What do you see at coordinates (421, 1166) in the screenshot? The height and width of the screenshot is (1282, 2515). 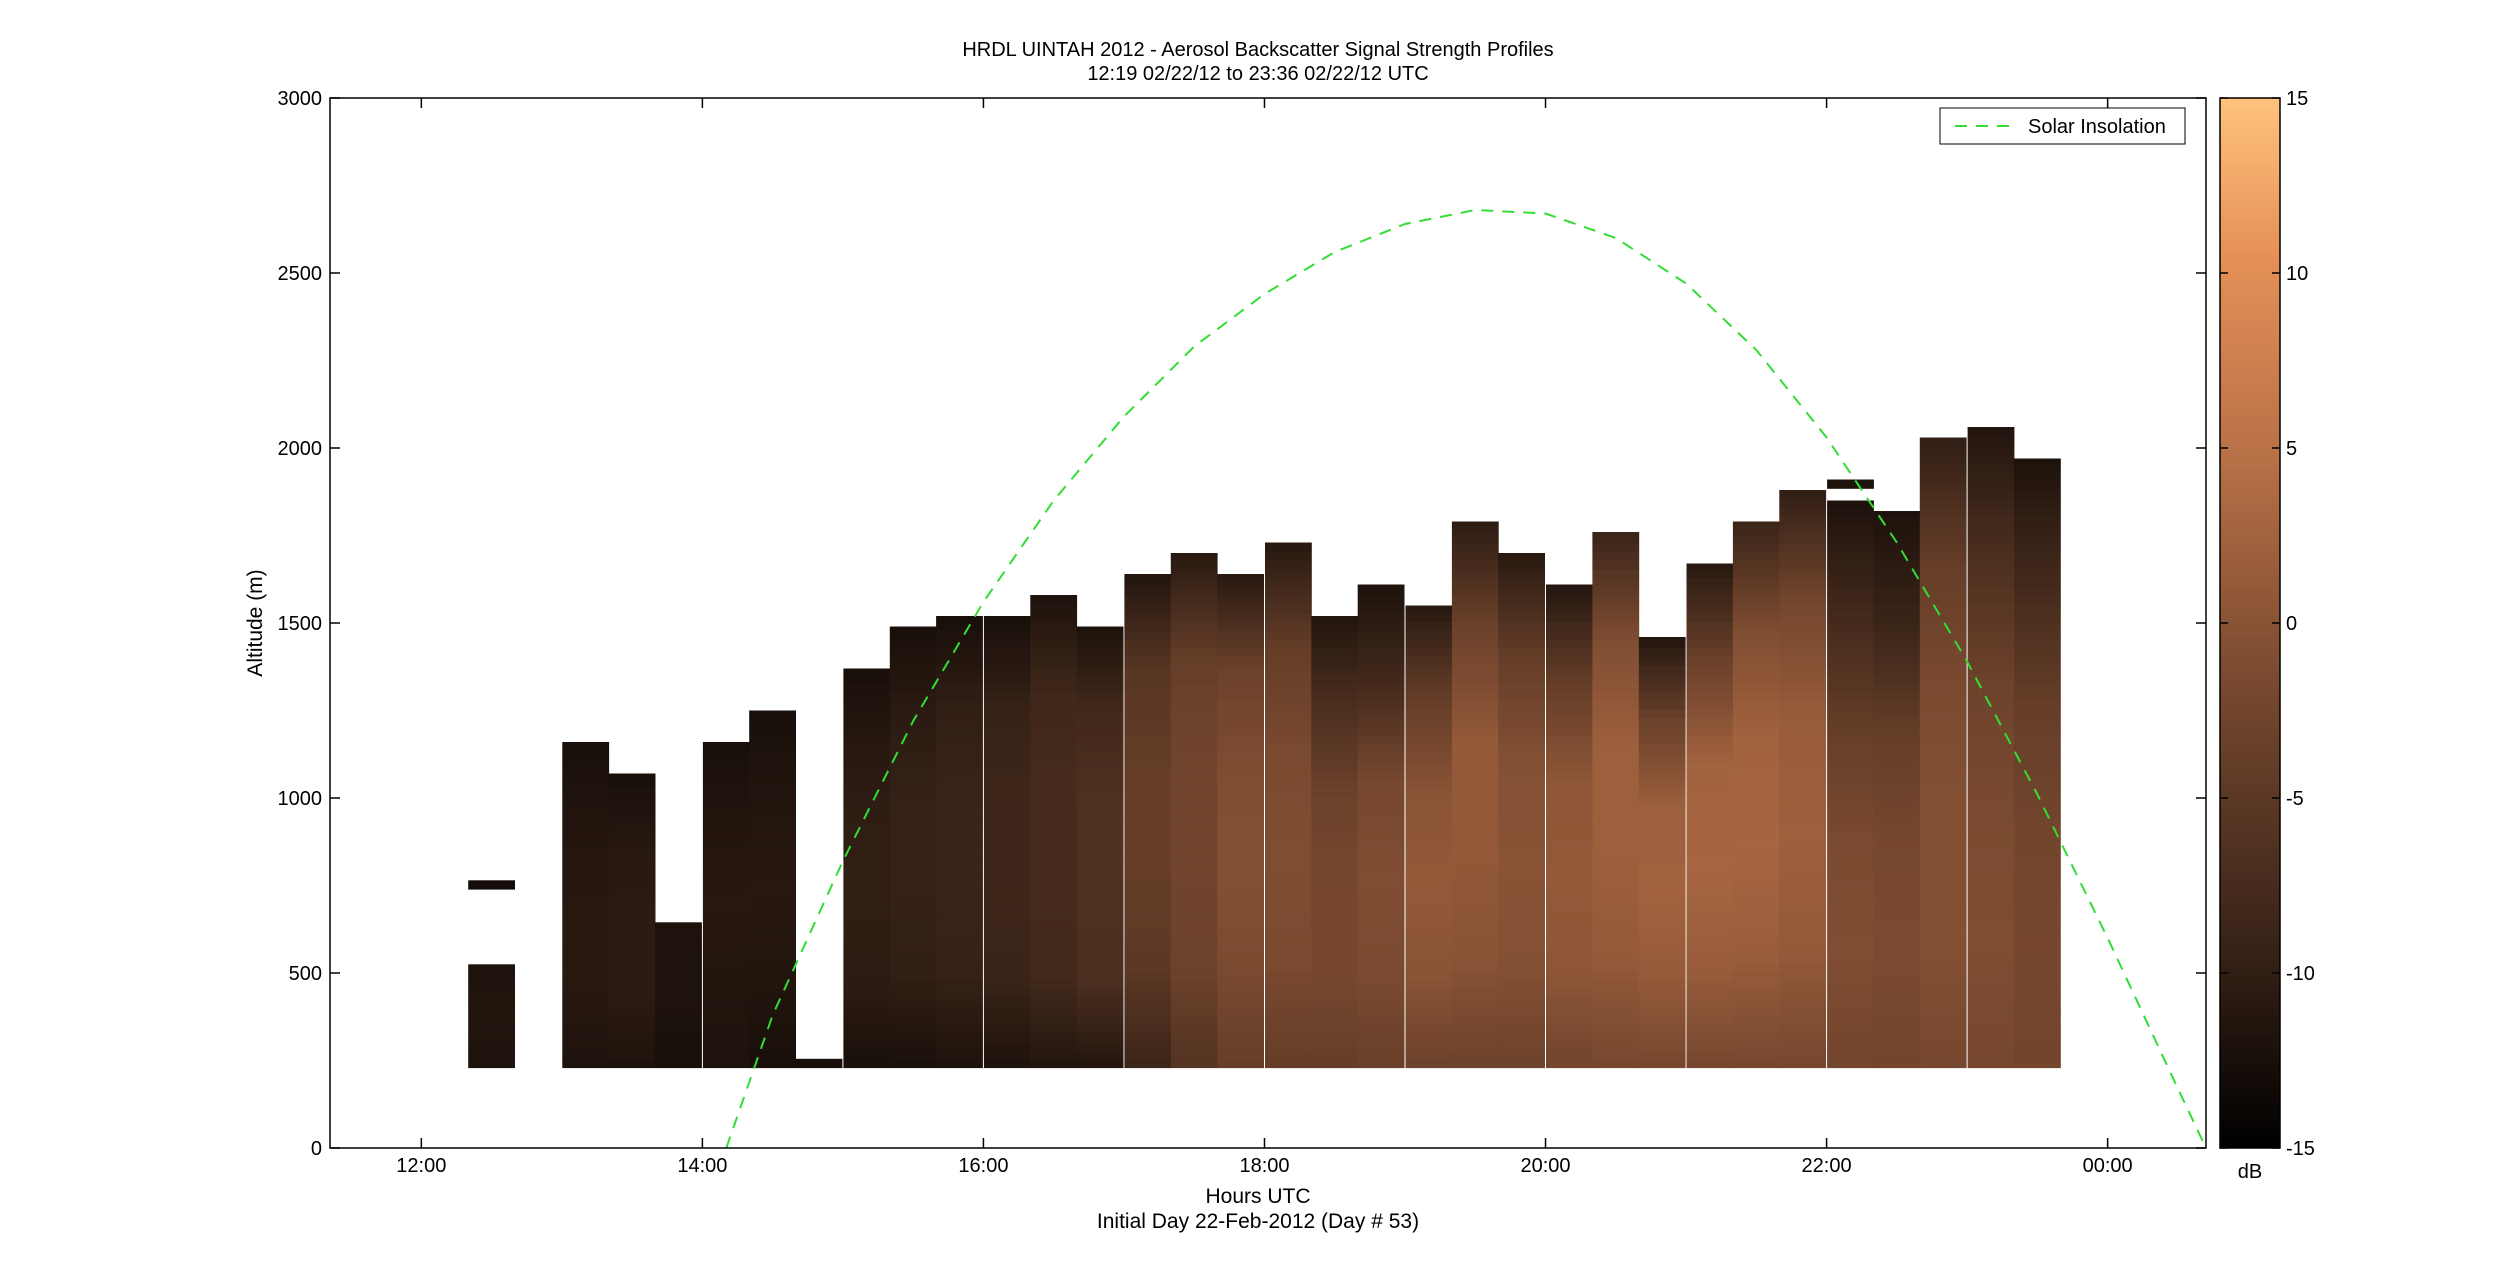 I see `x-tick-label: 12:00` at bounding box center [421, 1166].